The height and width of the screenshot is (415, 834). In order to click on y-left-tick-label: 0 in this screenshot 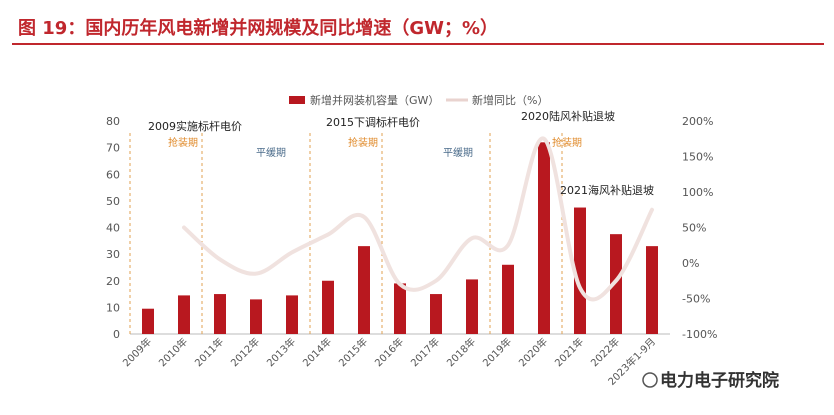, I will do `click(116, 334)`.